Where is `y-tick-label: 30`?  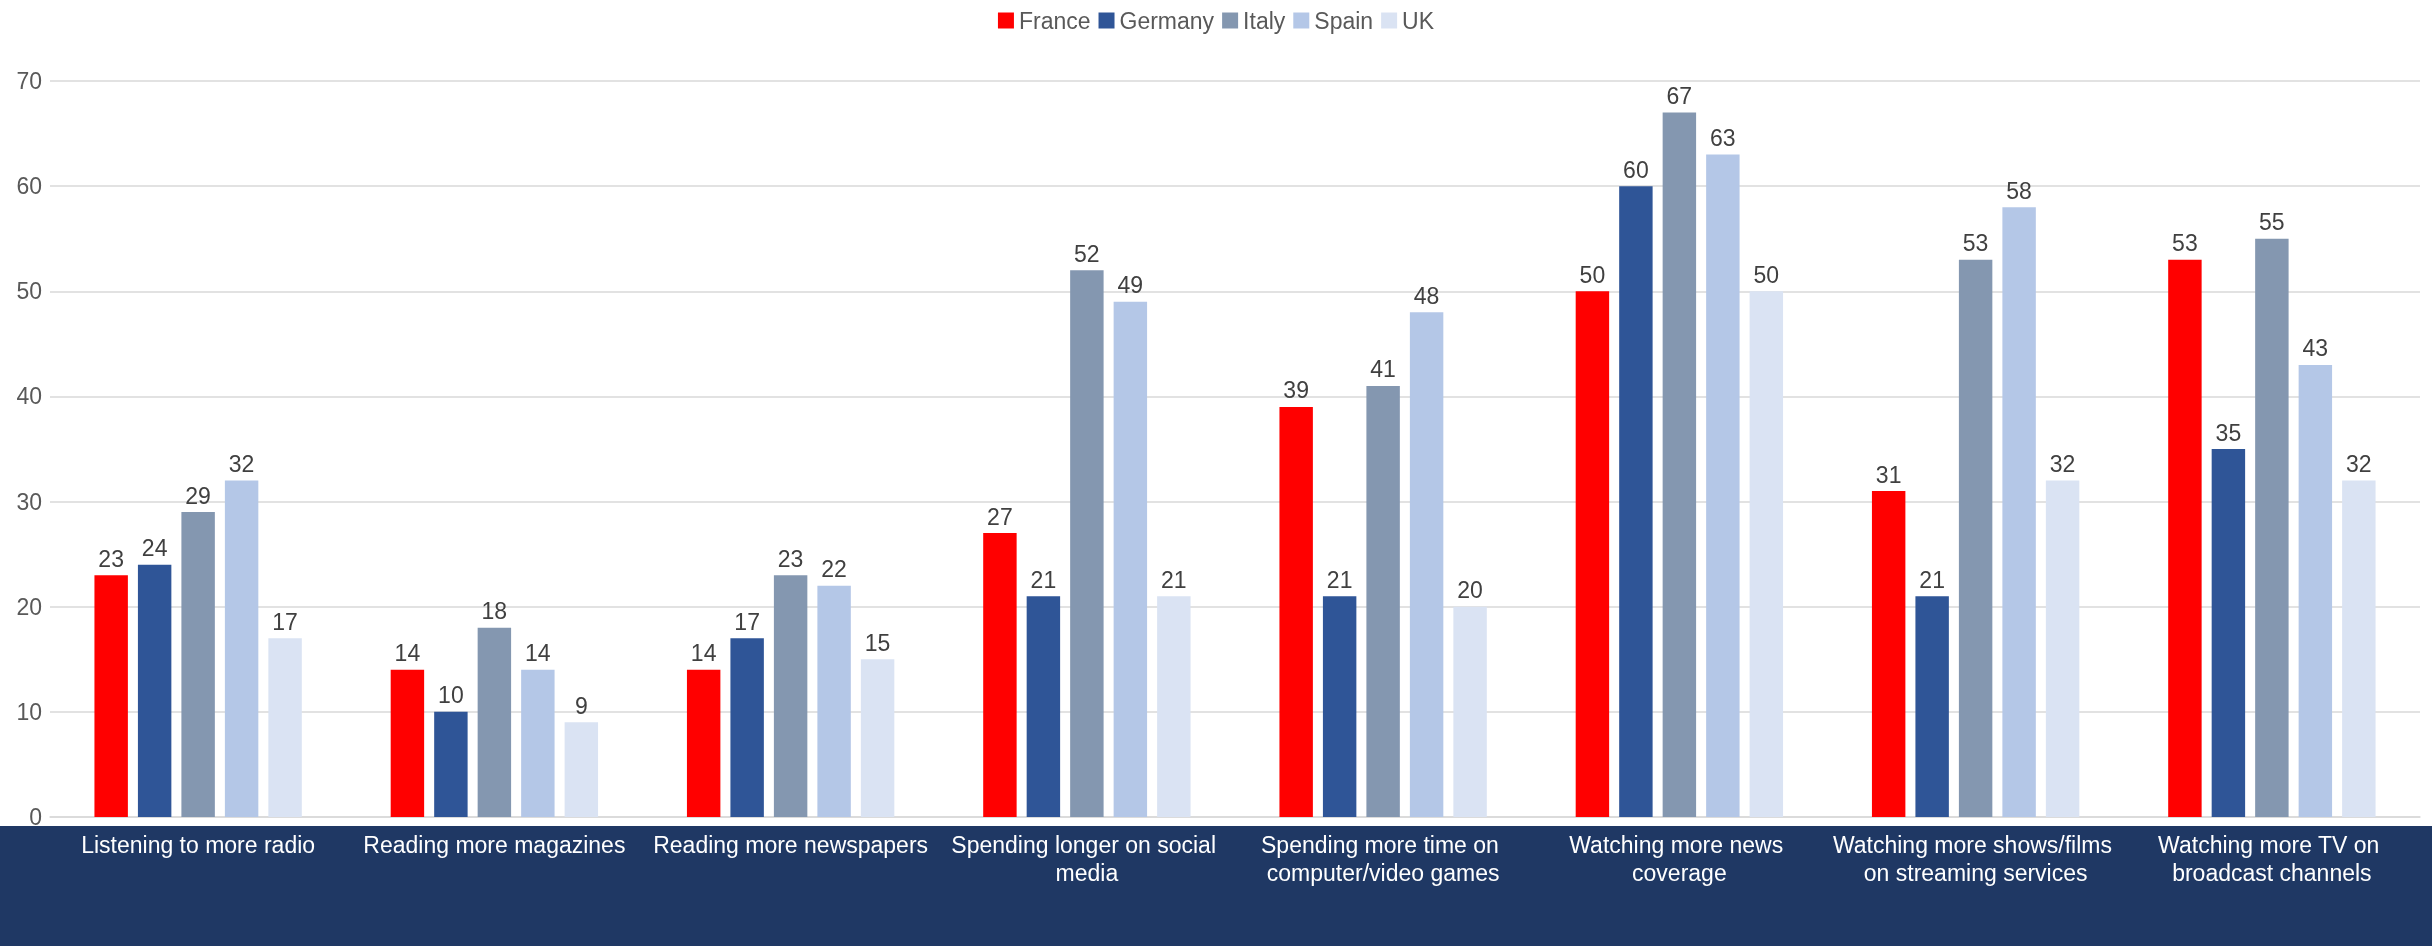 y-tick-label: 30 is located at coordinates (29, 501).